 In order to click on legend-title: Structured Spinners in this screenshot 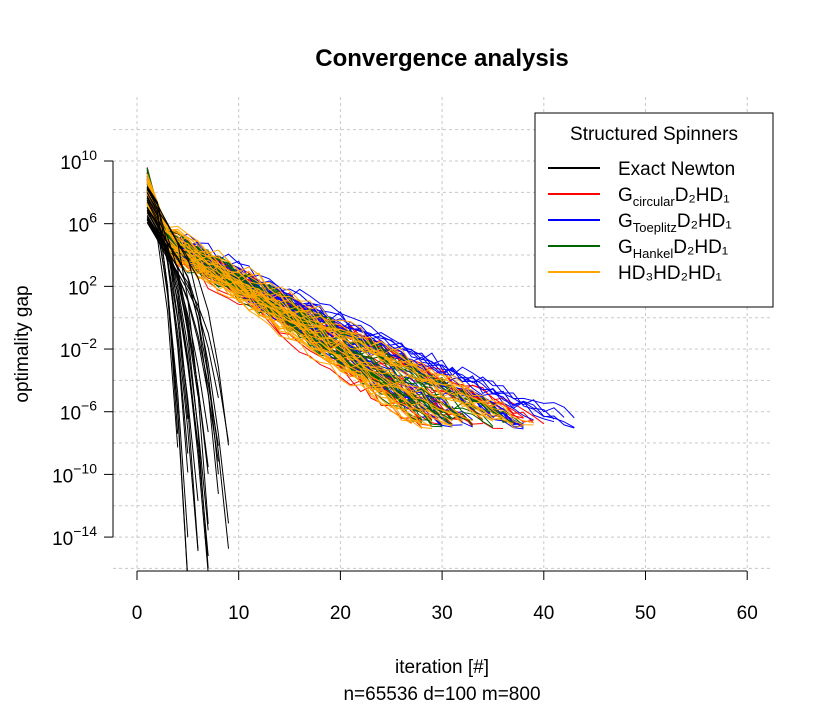, I will do `click(654, 134)`.